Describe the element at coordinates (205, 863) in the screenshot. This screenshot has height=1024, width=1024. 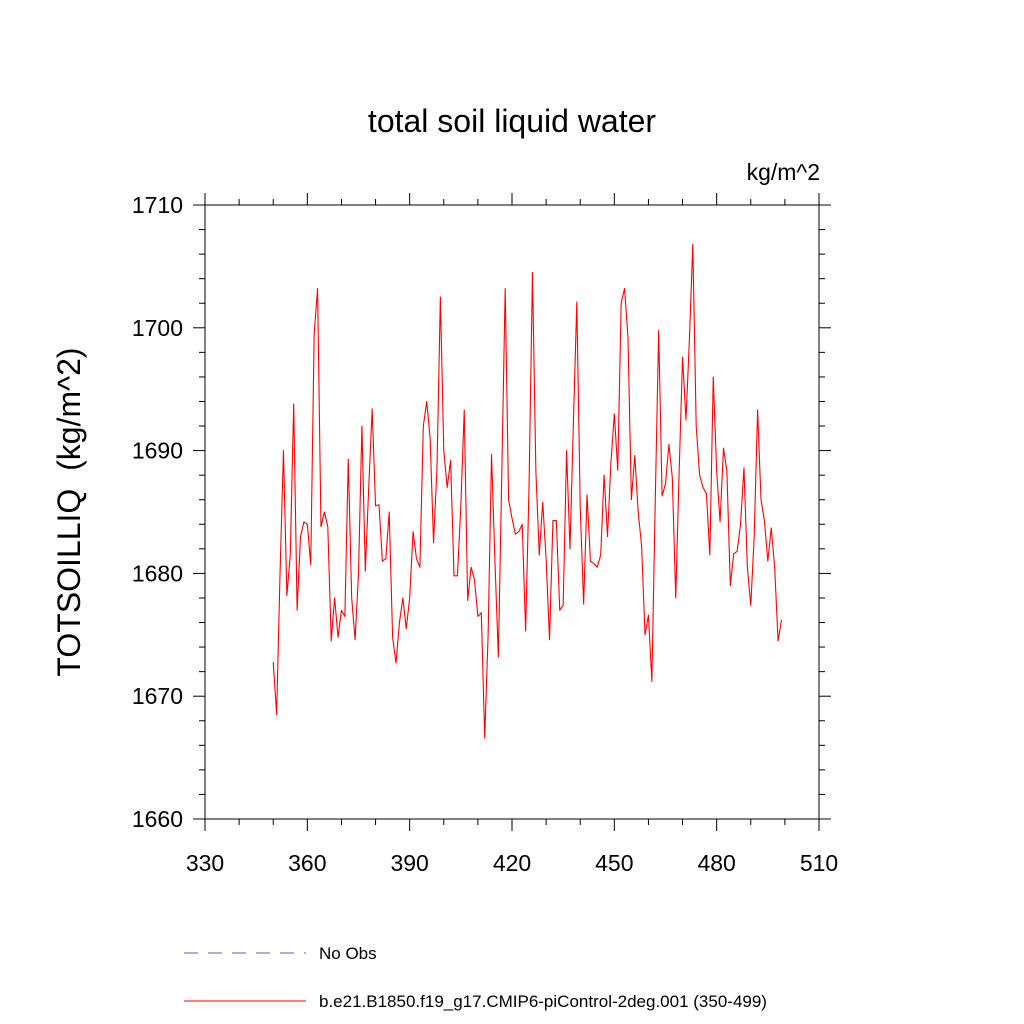
I see `x-tick-label: 330` at that location.